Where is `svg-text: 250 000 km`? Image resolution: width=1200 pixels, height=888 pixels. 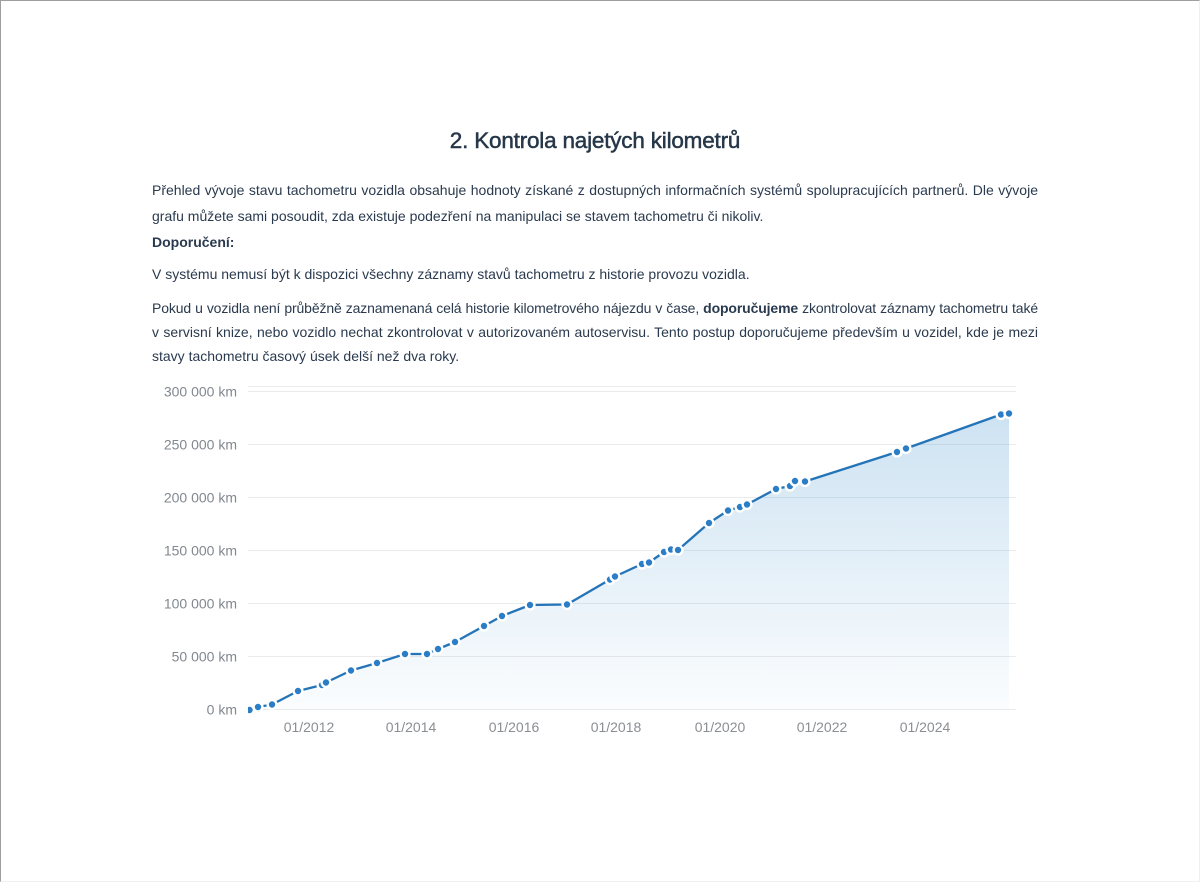
svg-text: 250 000 km is located at coordinates (200, 445).